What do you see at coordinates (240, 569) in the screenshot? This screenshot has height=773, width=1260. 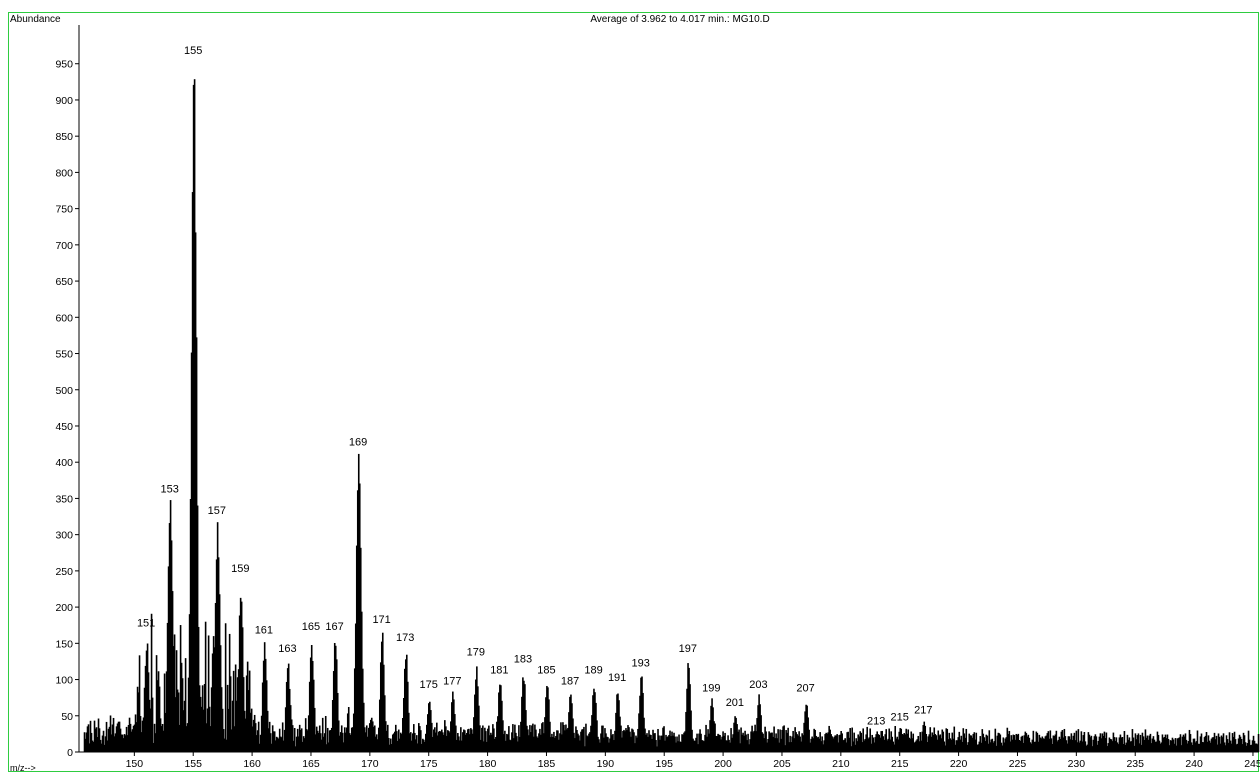 I see `peak-label: 159` at bounding box center [240, 569].